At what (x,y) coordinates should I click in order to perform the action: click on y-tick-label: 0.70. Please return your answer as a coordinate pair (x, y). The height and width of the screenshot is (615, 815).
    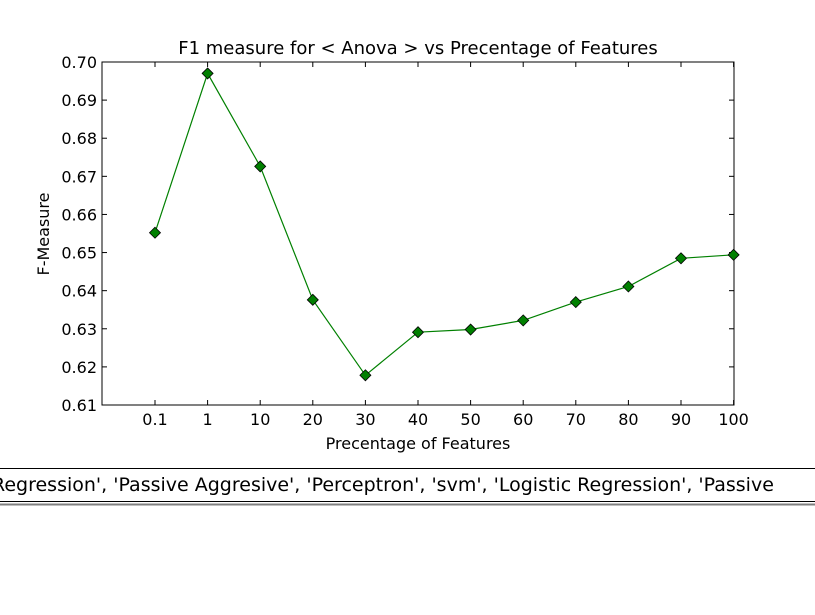
    Looking at the image, I should click on (79, 62).